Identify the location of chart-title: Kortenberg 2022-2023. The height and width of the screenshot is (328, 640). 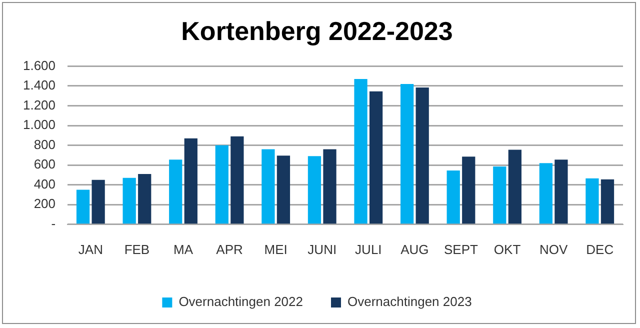
(317, 31).